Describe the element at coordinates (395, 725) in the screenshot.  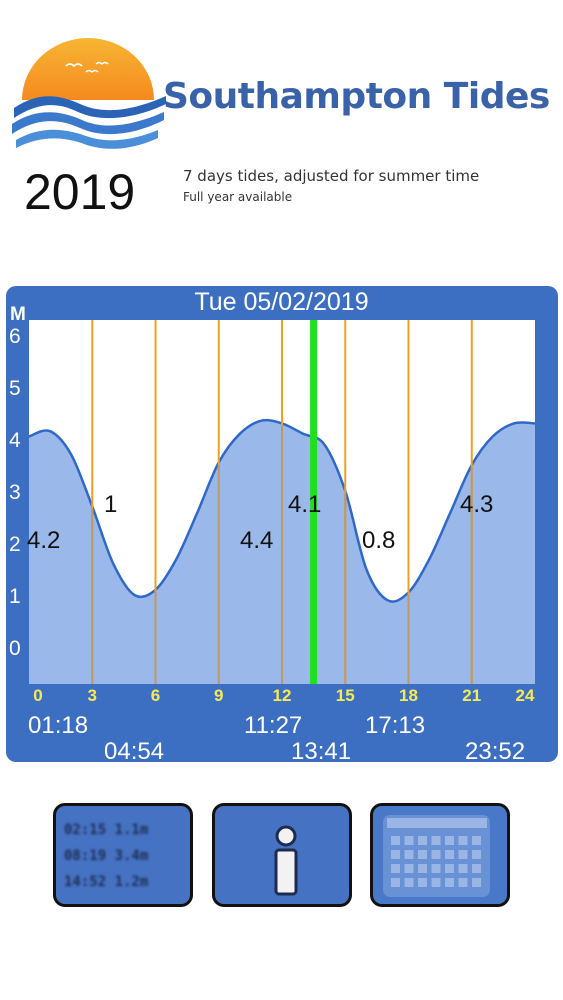
I see `tide-time: 17:13` at that location.